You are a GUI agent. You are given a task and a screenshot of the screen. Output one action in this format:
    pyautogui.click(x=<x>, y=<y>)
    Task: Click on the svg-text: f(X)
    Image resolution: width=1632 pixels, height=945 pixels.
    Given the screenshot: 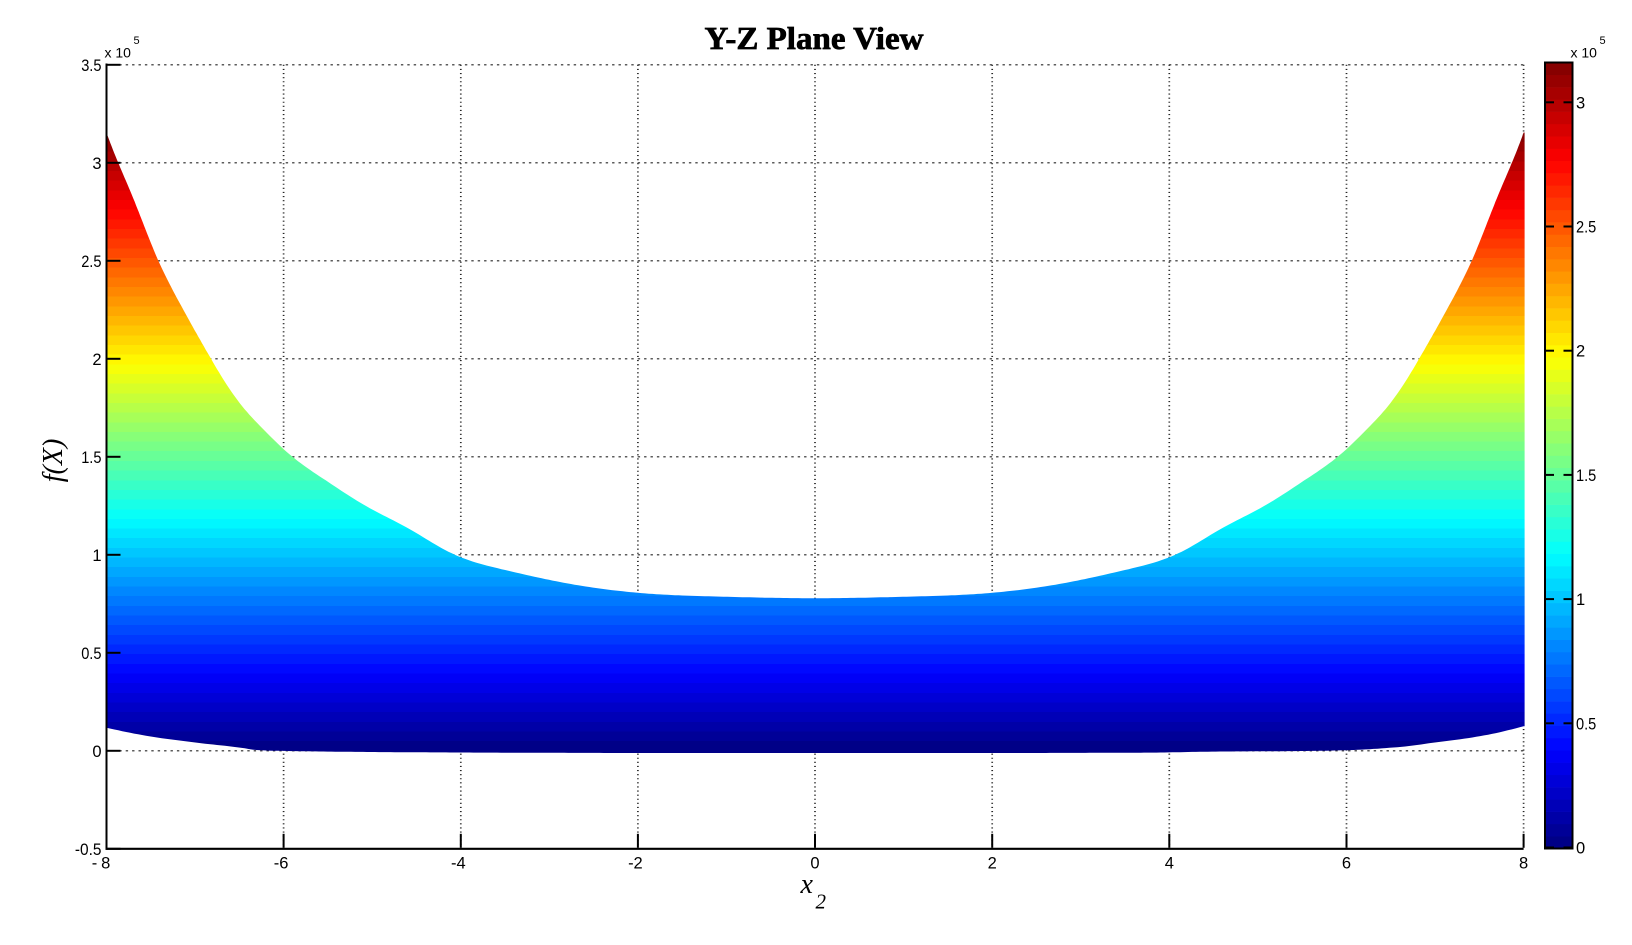 What is the action you would take?
    pyautogui.click(x=53, y=461)
    